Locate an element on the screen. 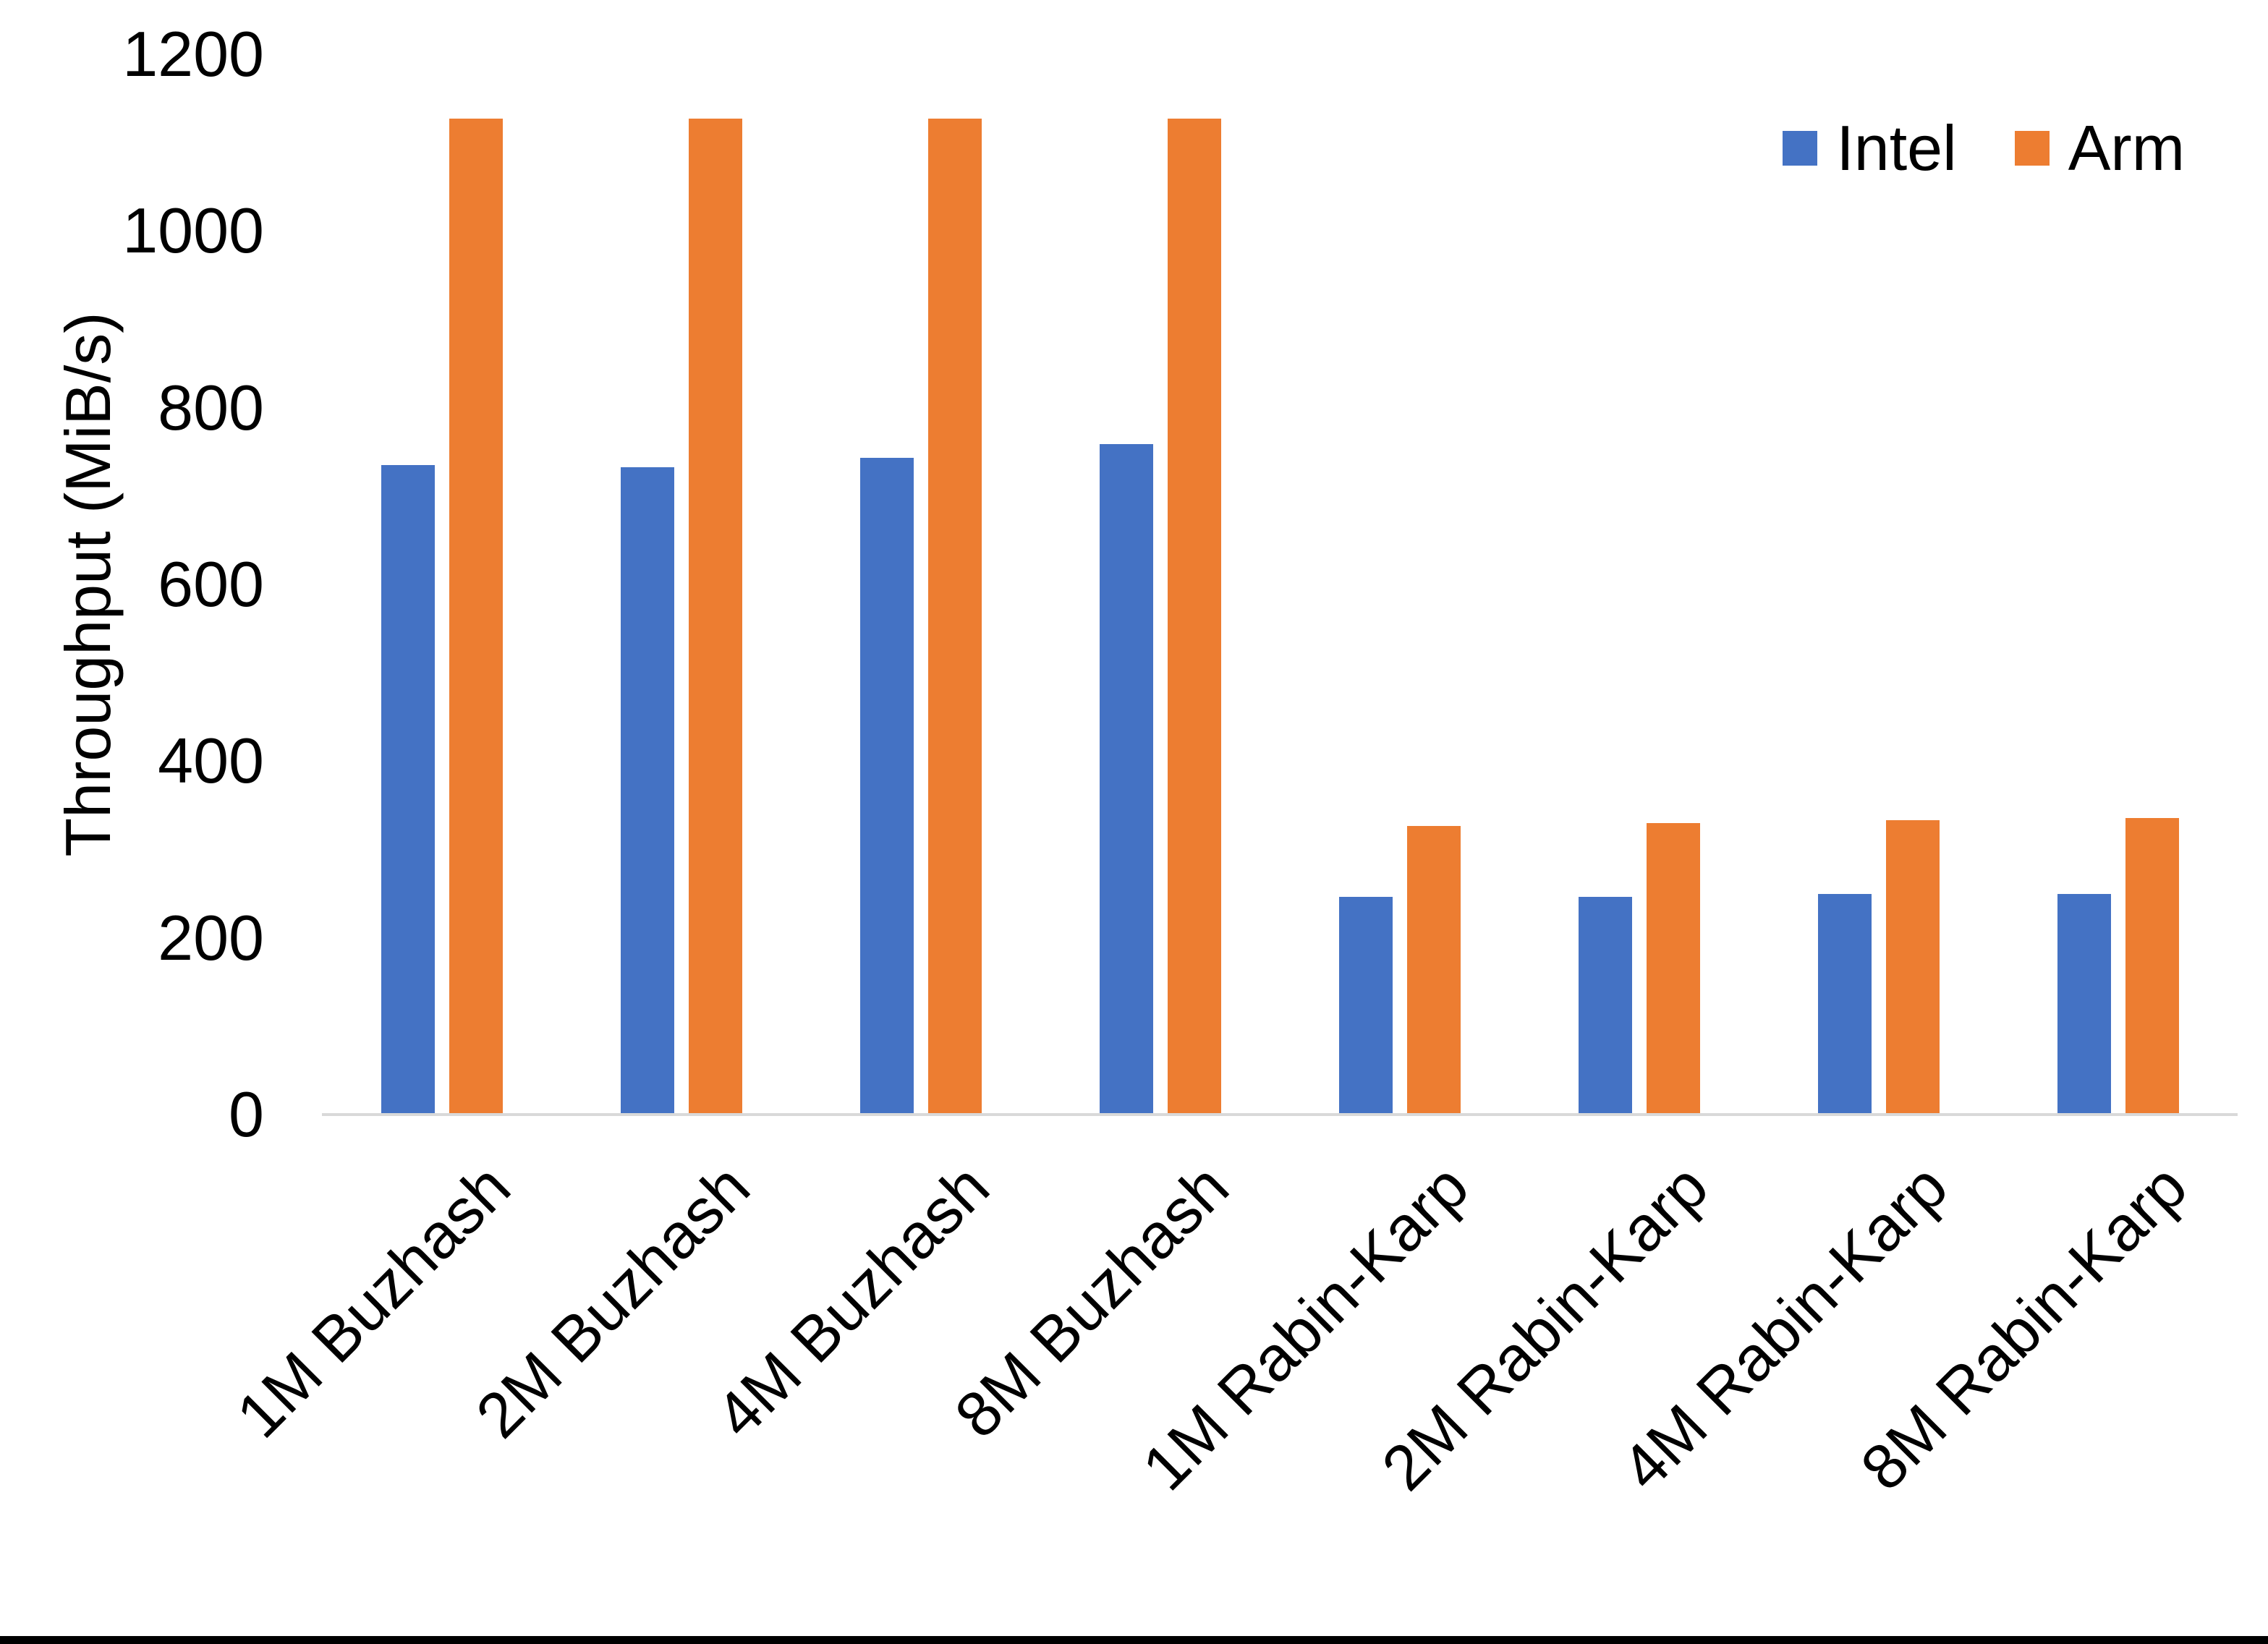 The width and height of the screenshot is (2268, 1644). bar-intel-1m-buzhash is located at coordinates (408, 790).